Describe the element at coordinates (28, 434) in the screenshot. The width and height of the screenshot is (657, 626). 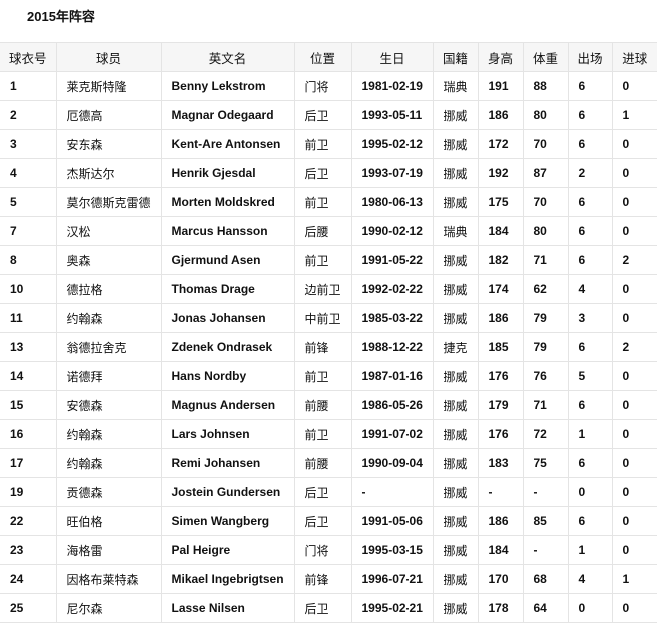
I see `cell-number: 16` at that location.